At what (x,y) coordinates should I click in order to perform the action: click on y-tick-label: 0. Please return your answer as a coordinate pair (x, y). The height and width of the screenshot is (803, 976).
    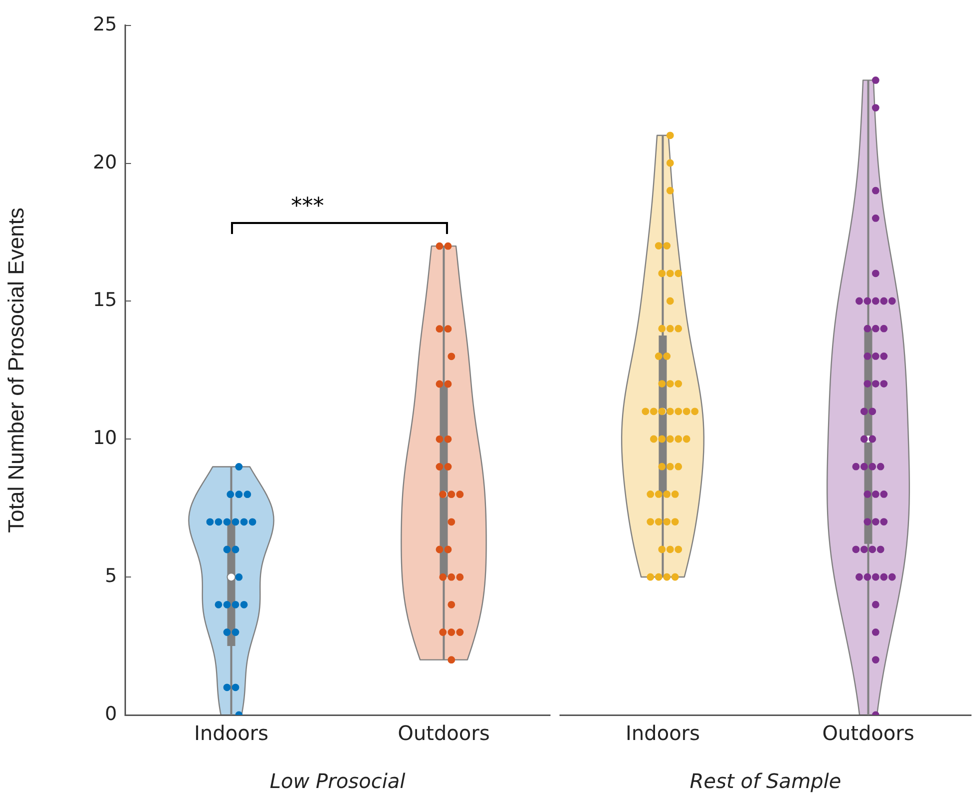
    Looking at the image, I should click on (110, 713).